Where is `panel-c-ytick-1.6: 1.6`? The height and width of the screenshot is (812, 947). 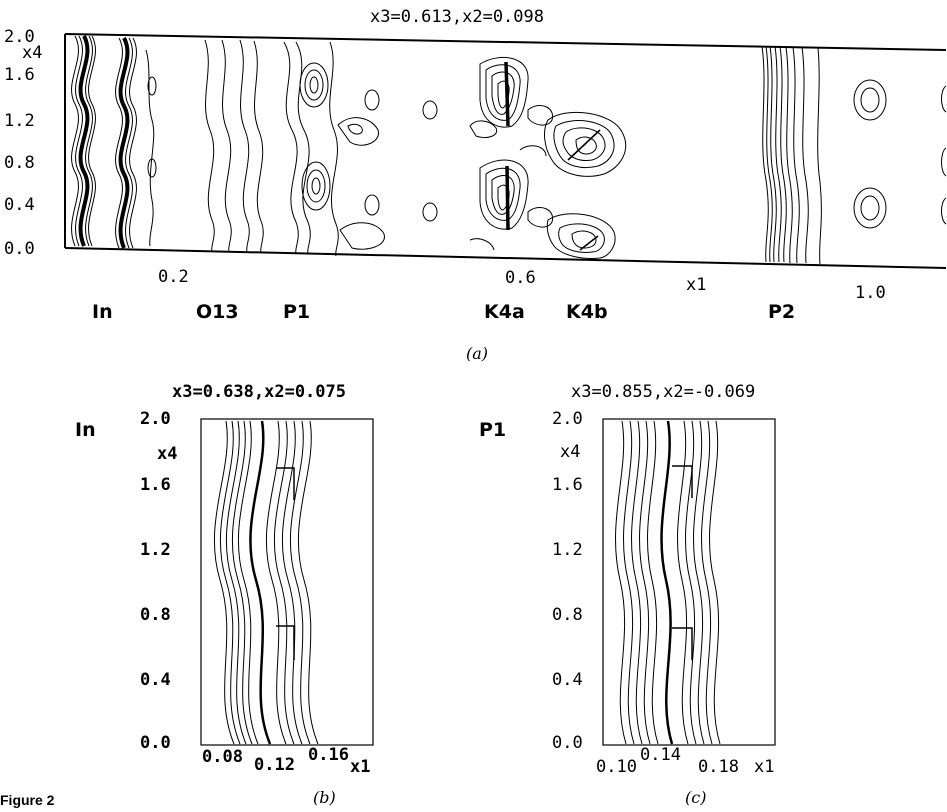
panel-c-ytick-1.6: 1.6 is located at coordinates (567, 485).